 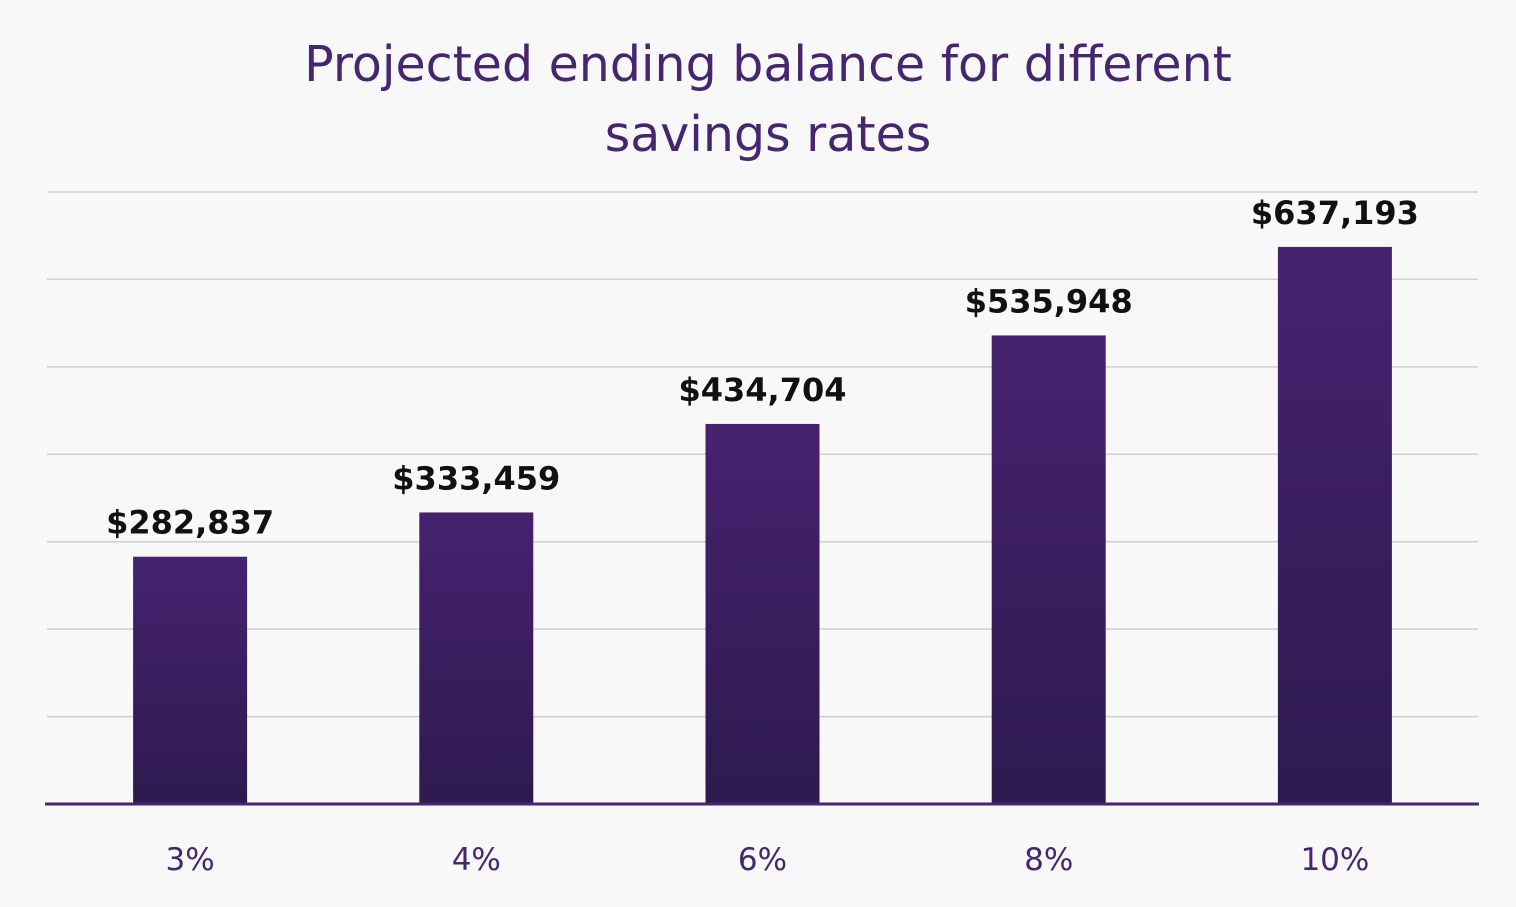 I want to click on bar-10pct, so click(x=1334, y=525).